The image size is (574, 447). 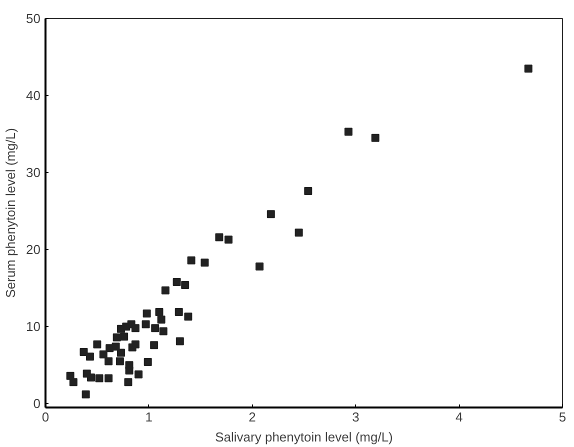 I want to click on y-tick-label: 30, so click(x=33, y=172).